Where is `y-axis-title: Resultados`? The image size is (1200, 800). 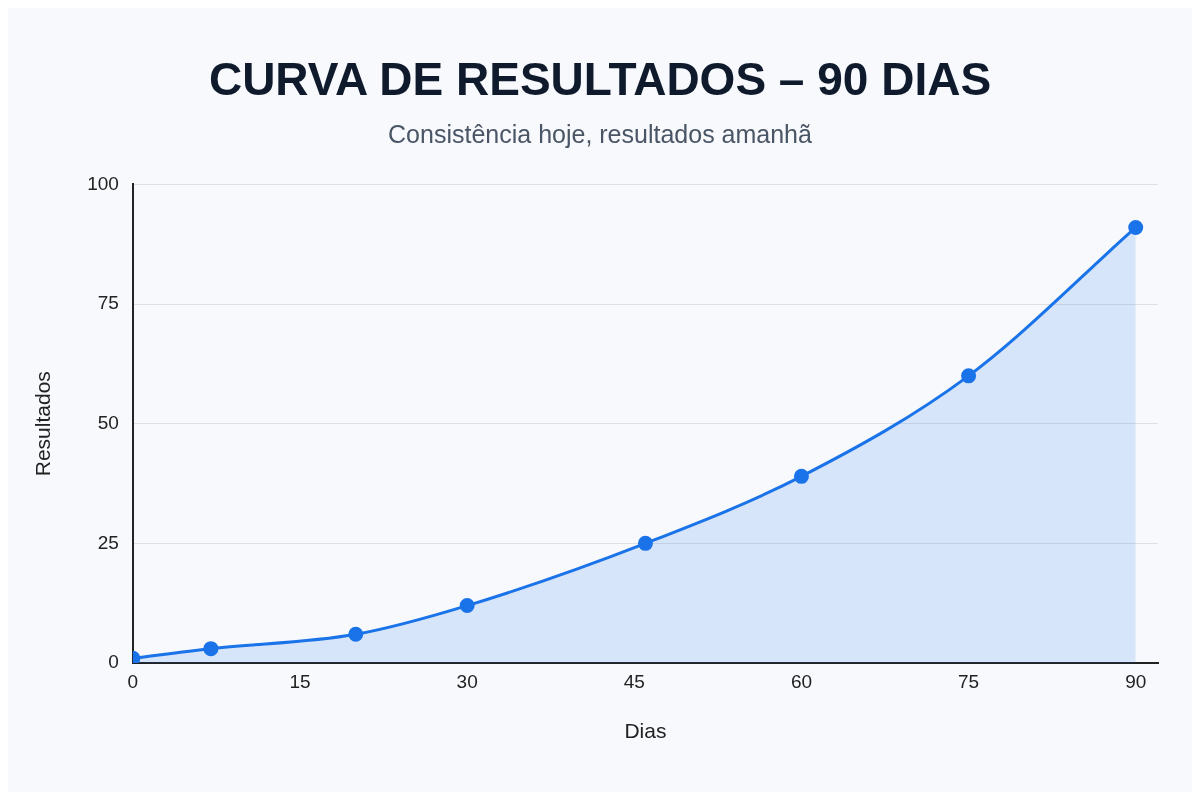
y-axis-title: Resultados is located at coordinates (43, 424).